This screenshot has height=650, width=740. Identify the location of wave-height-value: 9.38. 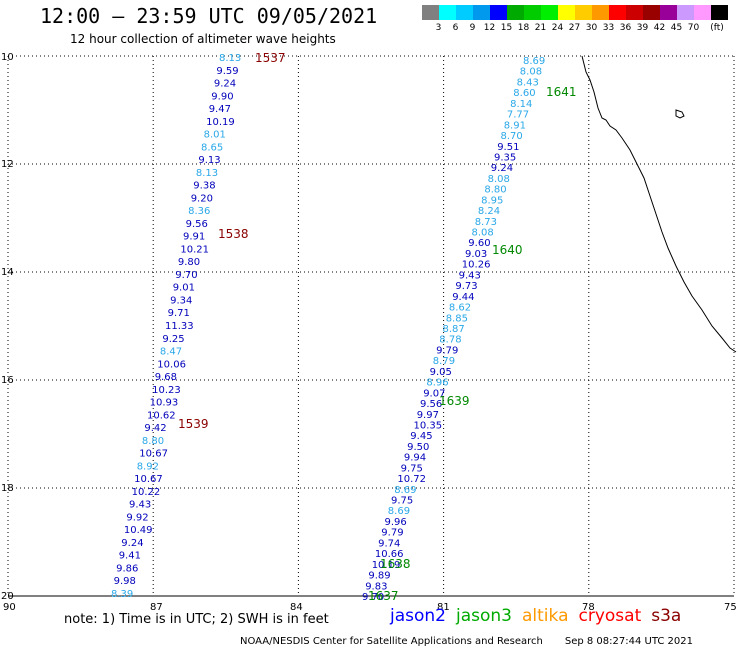
(204, 186).